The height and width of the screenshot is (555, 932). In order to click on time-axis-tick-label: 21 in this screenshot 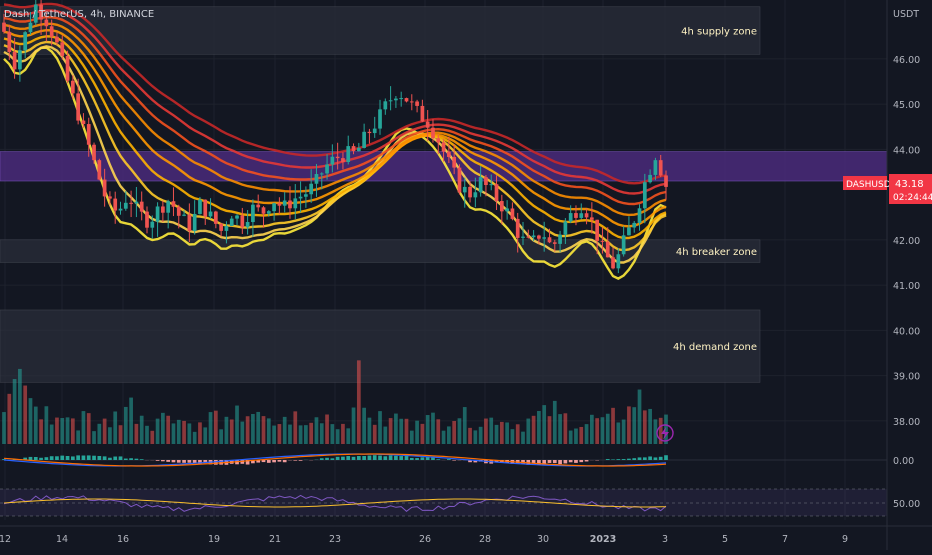, I will do `click(275, 539)`.